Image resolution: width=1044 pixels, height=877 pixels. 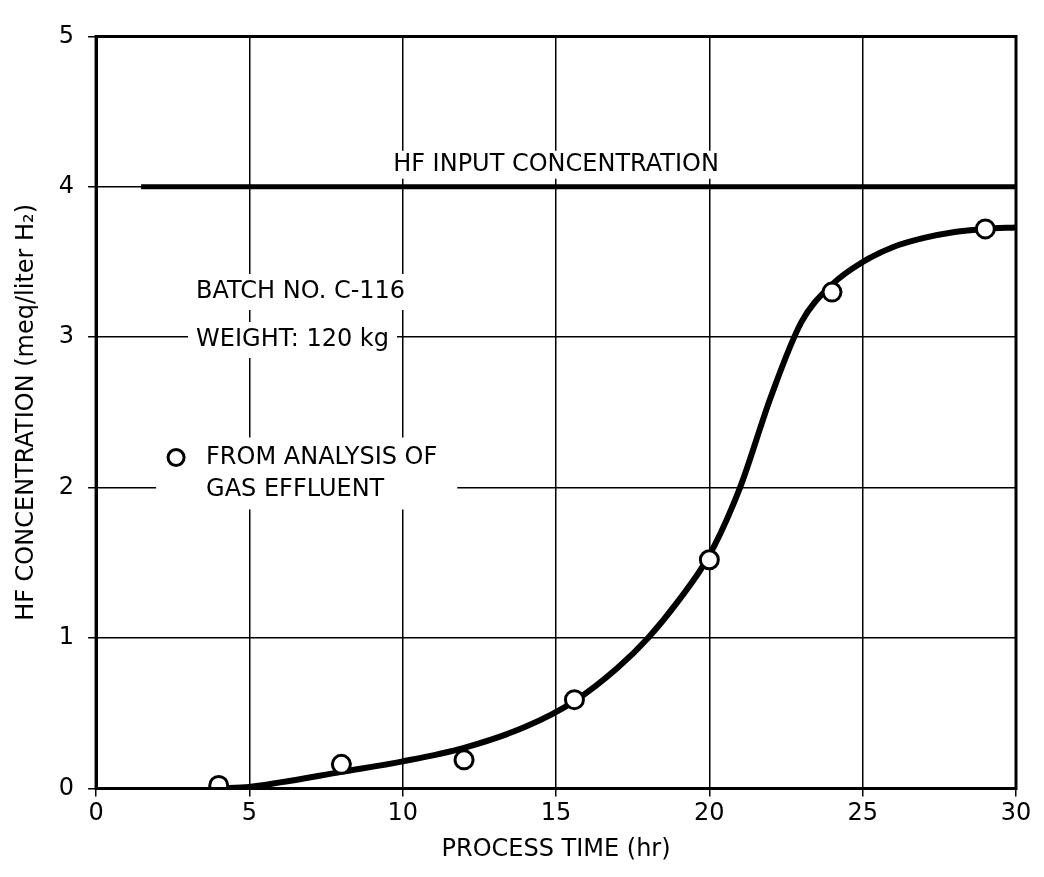 I want to click on x-tick-label: 25, so click(x=862, y=812).